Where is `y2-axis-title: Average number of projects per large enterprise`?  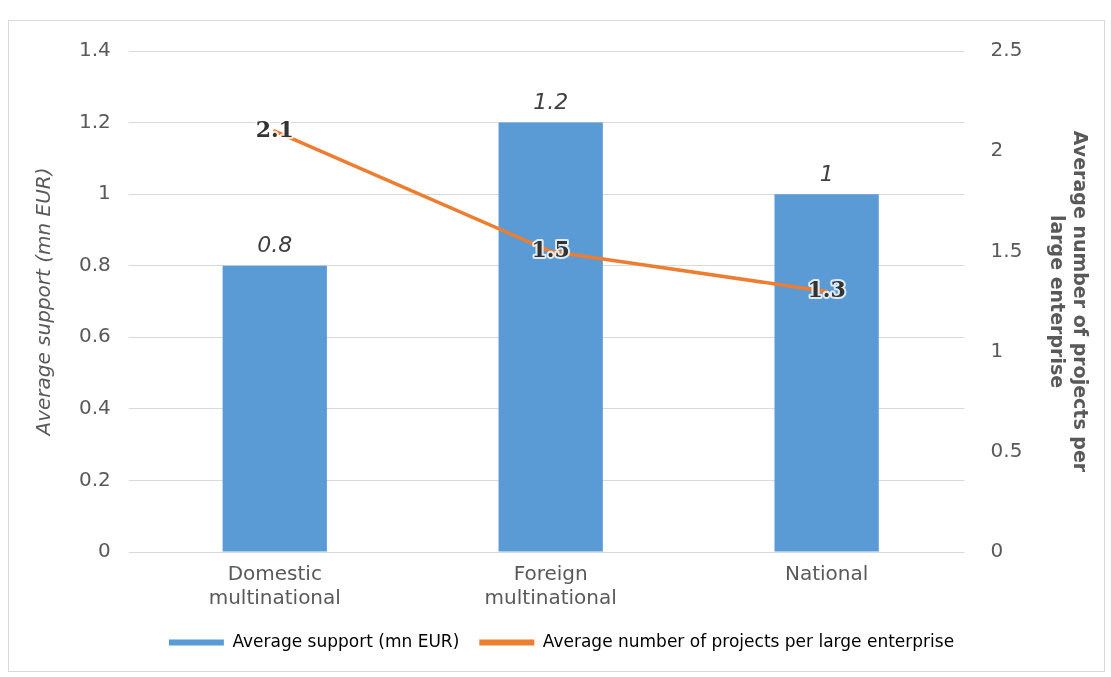 y2-axis-title: Average number of projects per large enterprise is located at coordinates (1069, 301).